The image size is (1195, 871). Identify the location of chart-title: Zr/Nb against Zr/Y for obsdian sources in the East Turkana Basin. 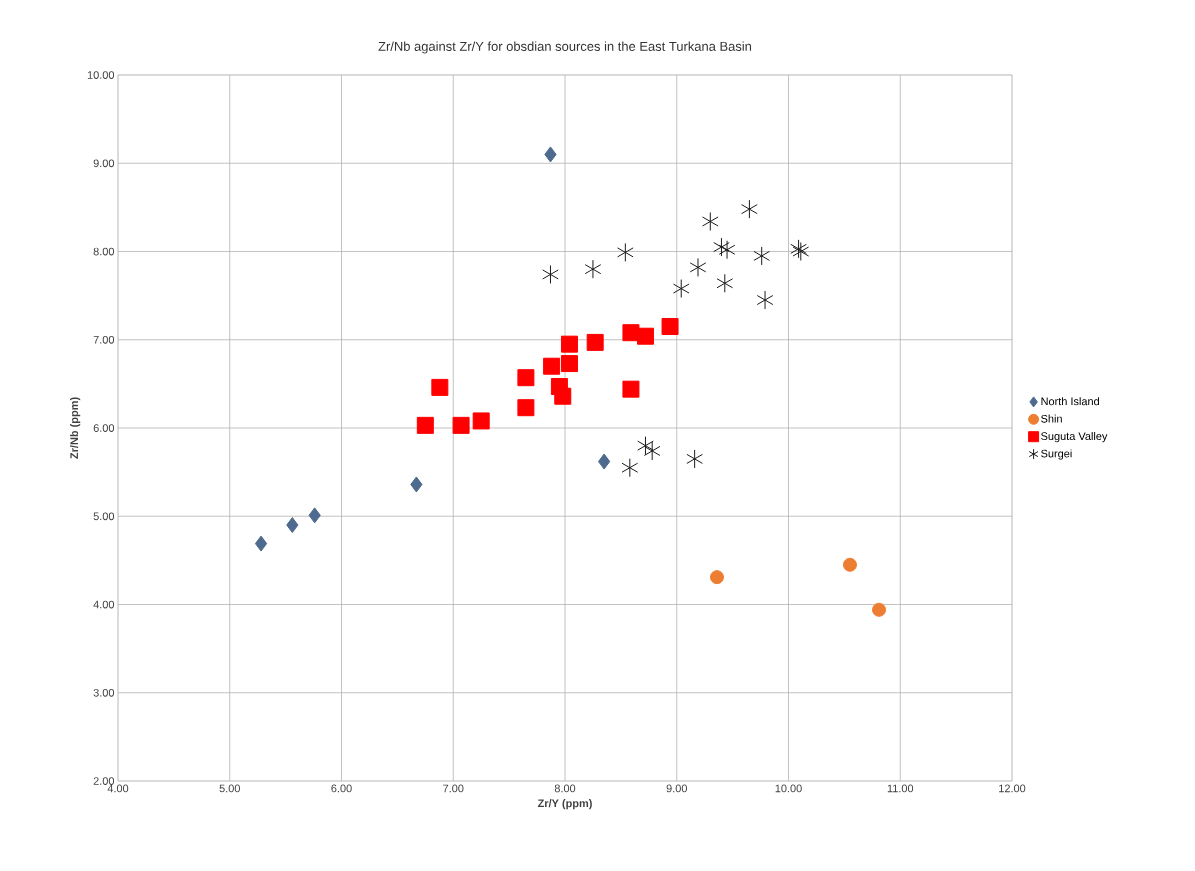
(565, 47).